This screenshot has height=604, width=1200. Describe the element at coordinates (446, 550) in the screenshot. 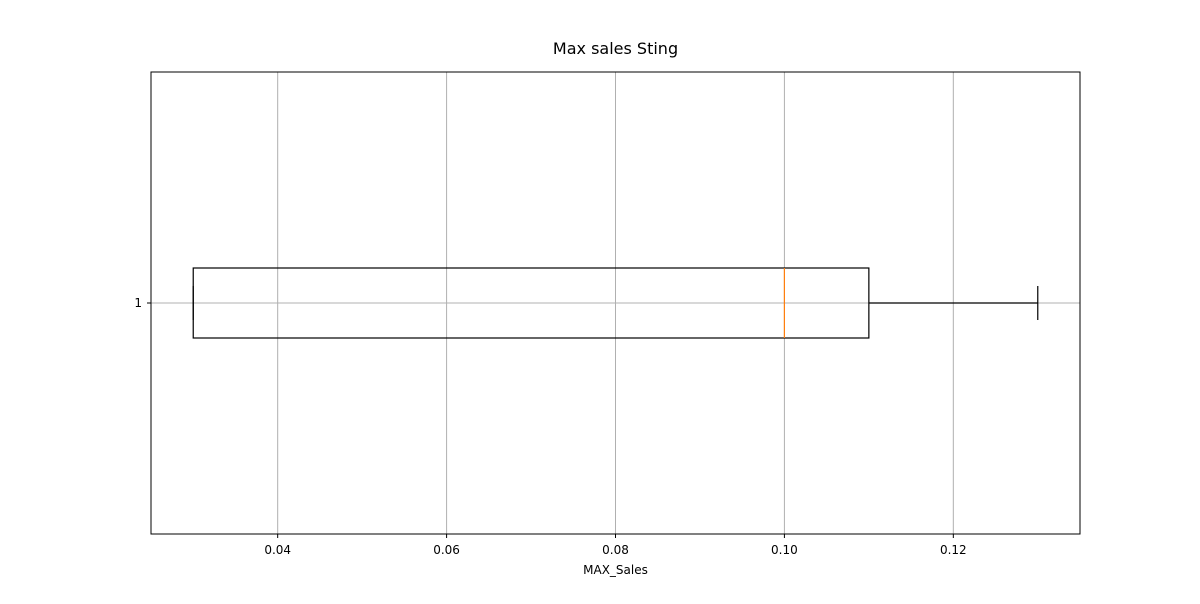

I see `x-tick-label: 0.06` at that location.